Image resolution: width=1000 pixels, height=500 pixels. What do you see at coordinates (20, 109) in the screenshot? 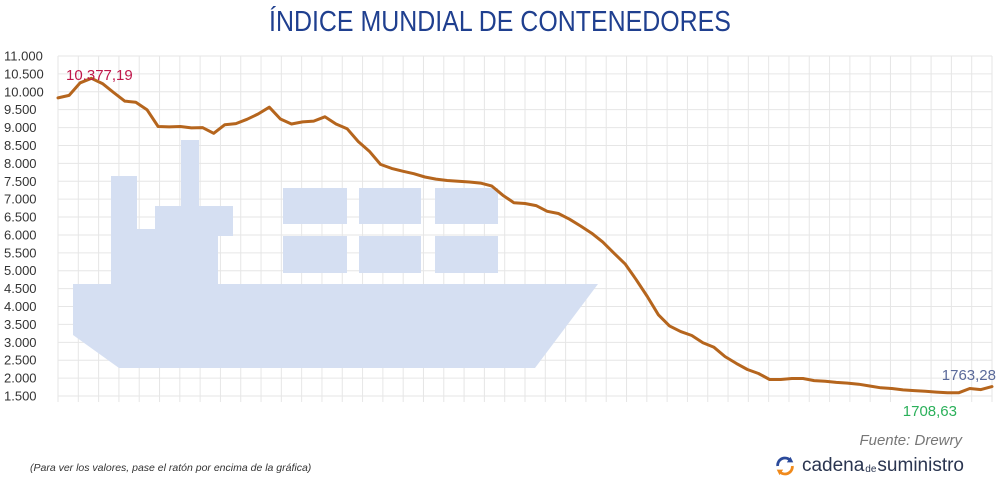
I see `y-tick-label: 9.500` at bounding box center [20, 109].